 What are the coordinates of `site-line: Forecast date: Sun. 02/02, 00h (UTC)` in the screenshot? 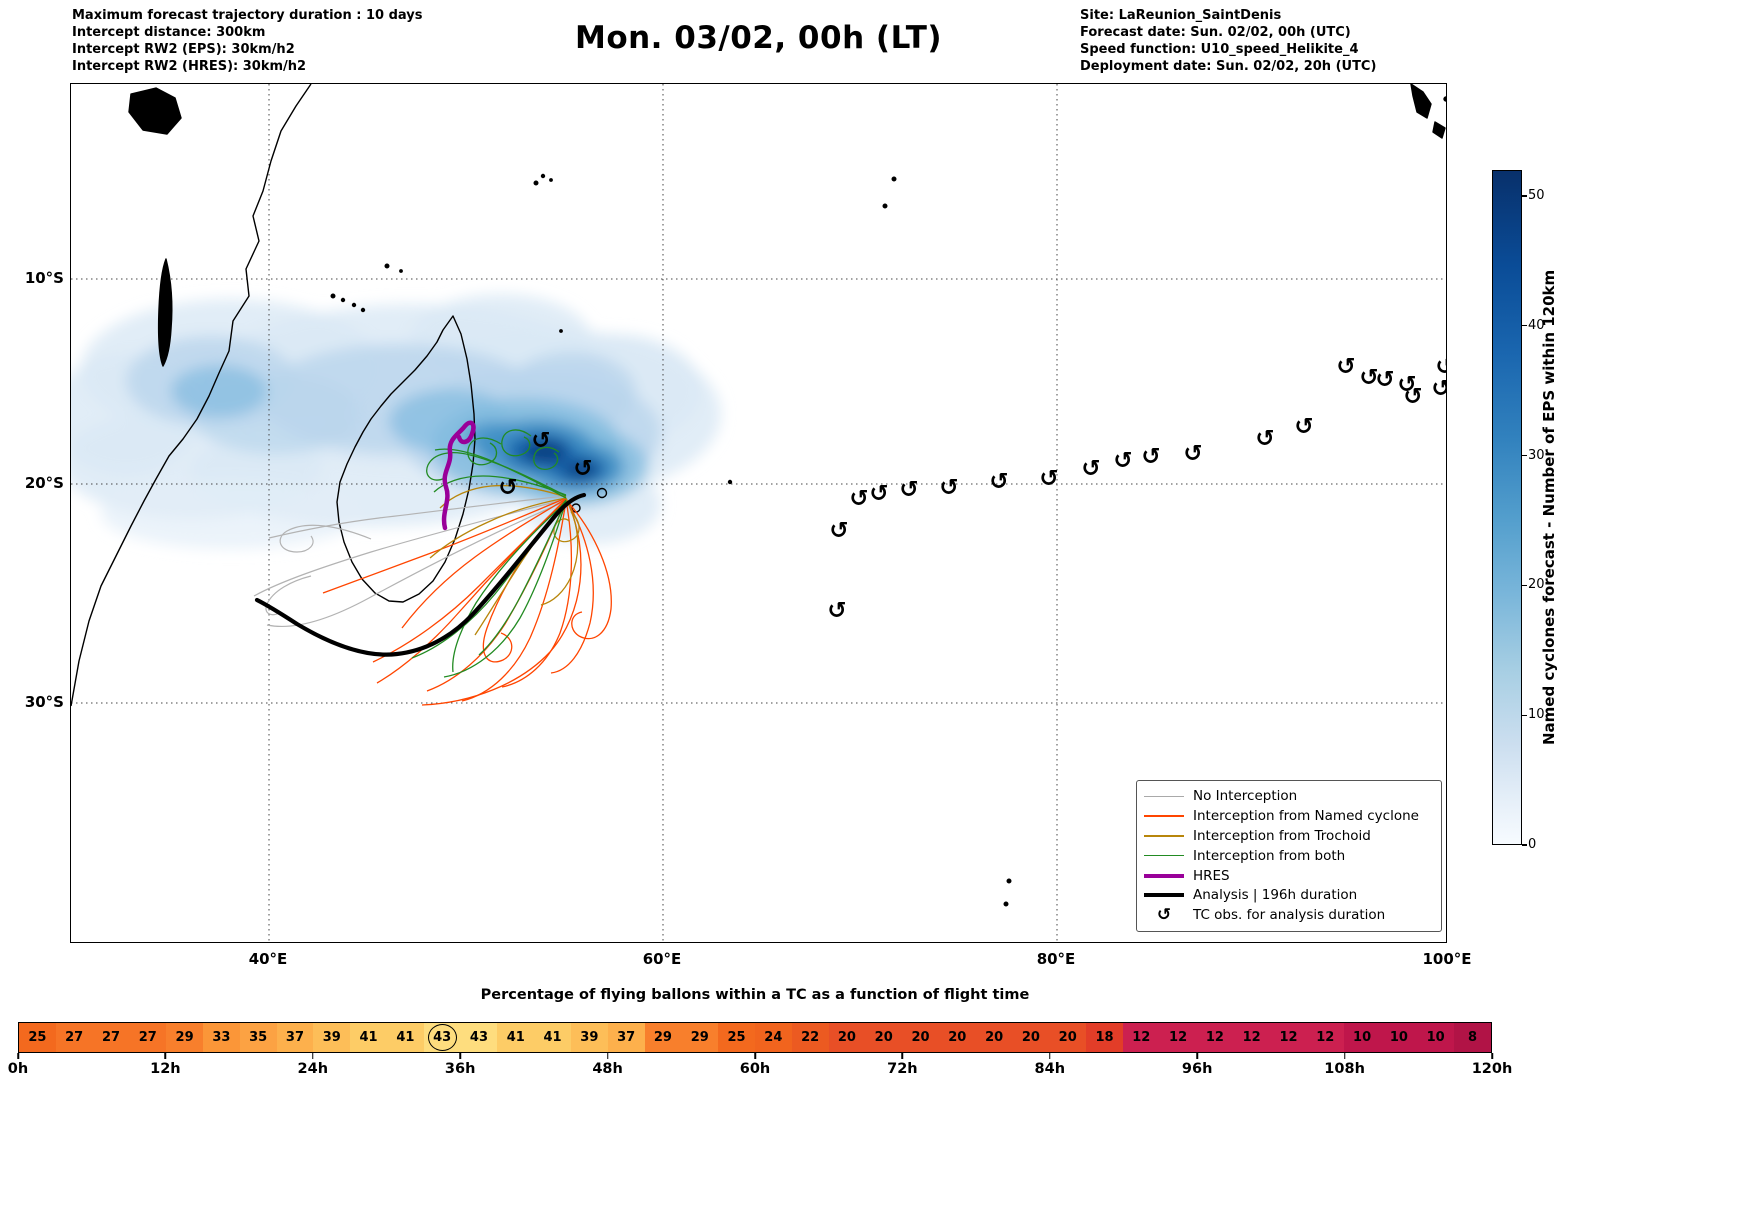 It's located at (1215, 32).